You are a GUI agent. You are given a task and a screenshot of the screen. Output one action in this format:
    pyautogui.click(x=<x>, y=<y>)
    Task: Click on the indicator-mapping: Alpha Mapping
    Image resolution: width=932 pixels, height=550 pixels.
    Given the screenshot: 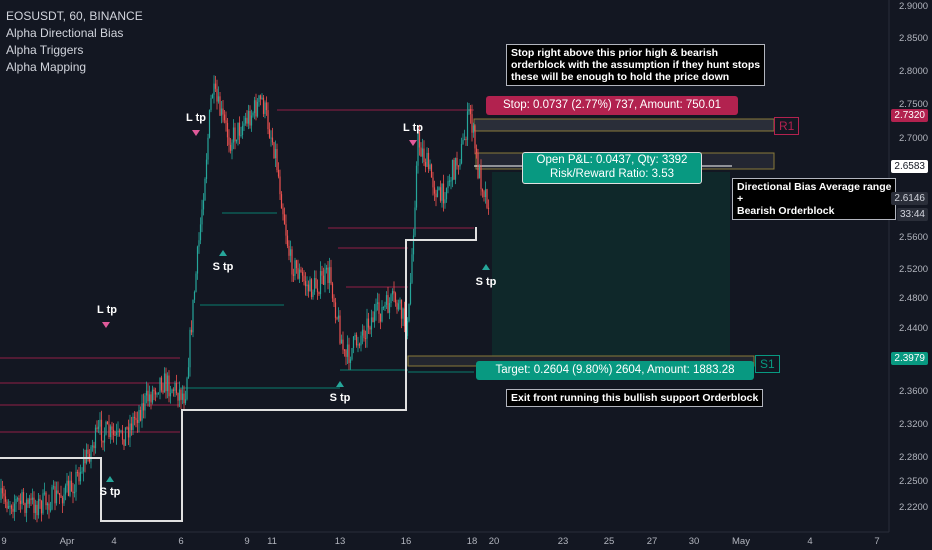 What is the action you would take?
    pyautogui.click(x=46, y=67)
    